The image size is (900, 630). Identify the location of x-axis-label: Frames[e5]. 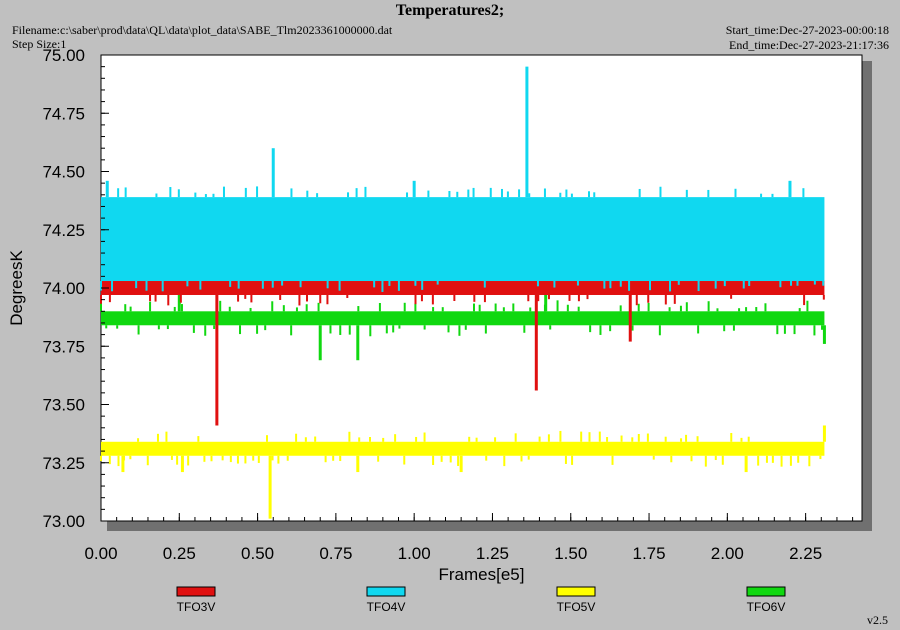
(482, 574).